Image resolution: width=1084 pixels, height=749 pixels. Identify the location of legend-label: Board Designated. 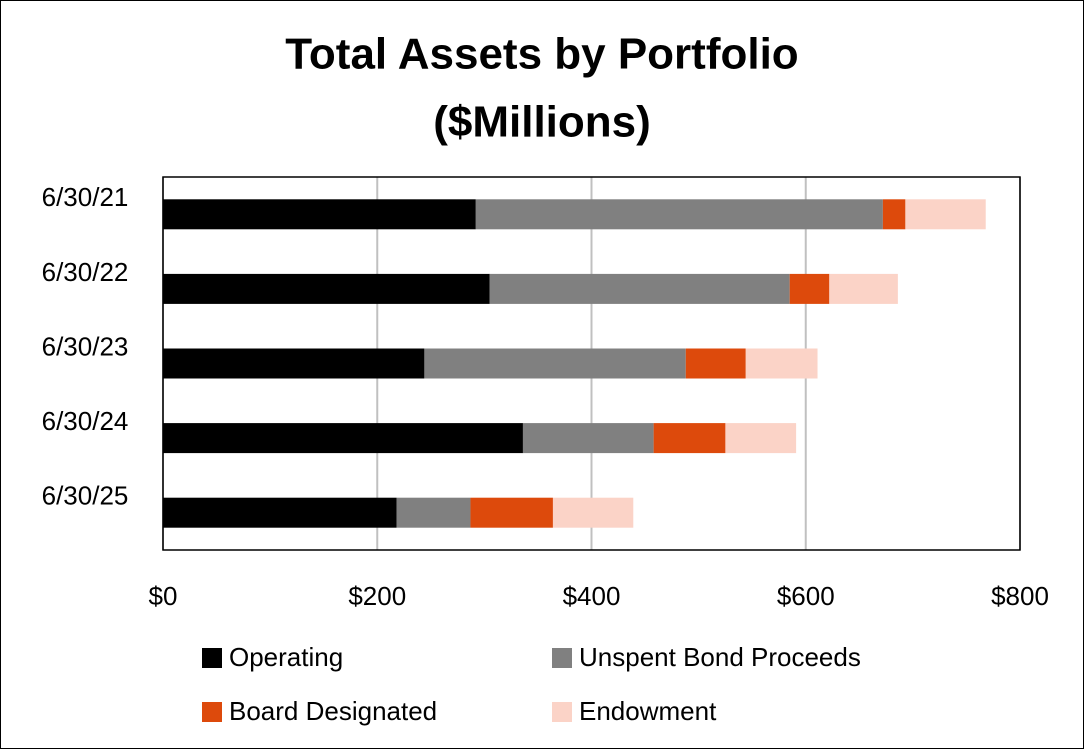
(333, 711).